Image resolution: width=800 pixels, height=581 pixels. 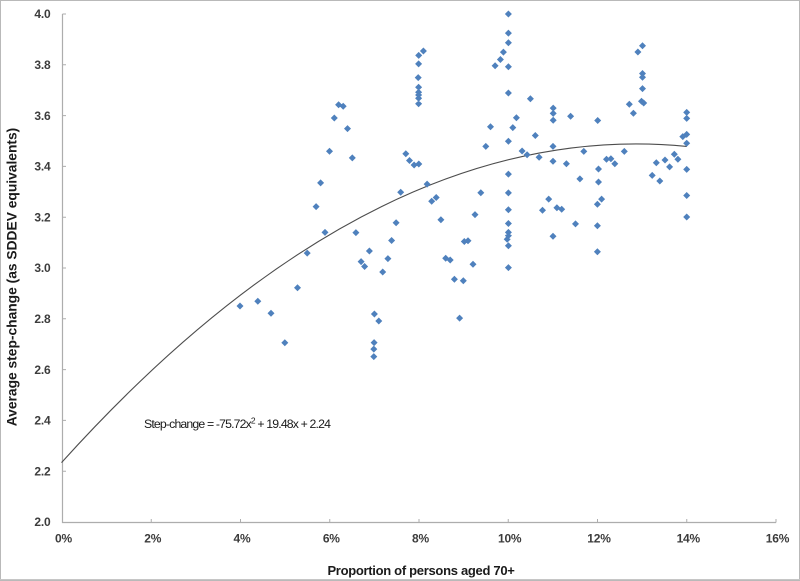 I want to click on svg-text:Step-change = -75.72x2 + 19.48: Step-change = -75.72x2 + 19.48x + 2.24, so click(x=237, y=424).